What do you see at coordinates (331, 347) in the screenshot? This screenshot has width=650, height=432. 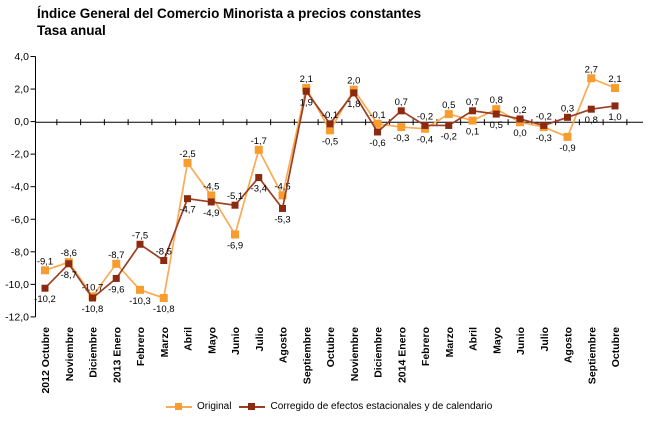 I see `x-axis-label: Octubre` at bounding box center [331, 347].